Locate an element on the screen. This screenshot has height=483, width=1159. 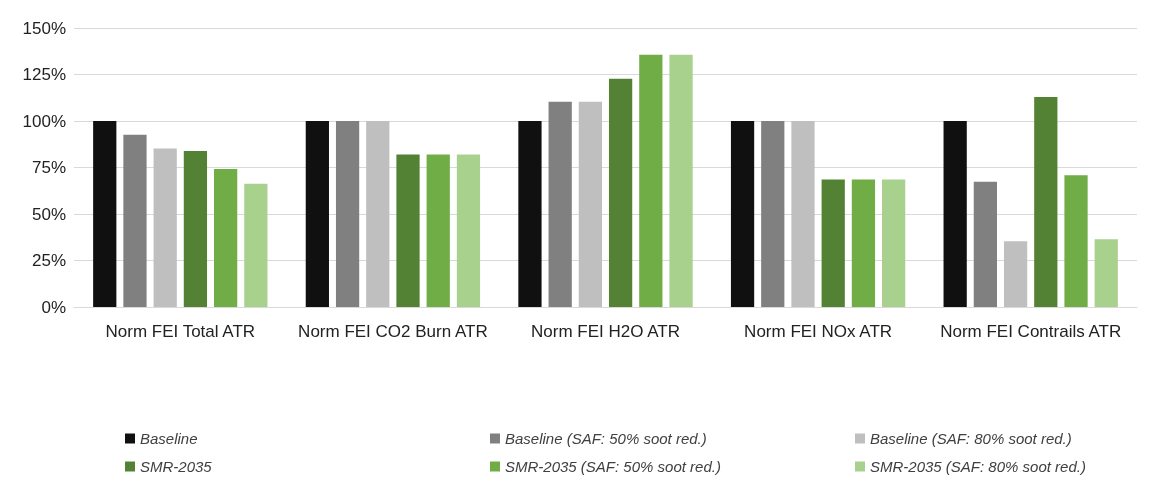
y-tick-label: 100% is located at coordinates (44, 121).